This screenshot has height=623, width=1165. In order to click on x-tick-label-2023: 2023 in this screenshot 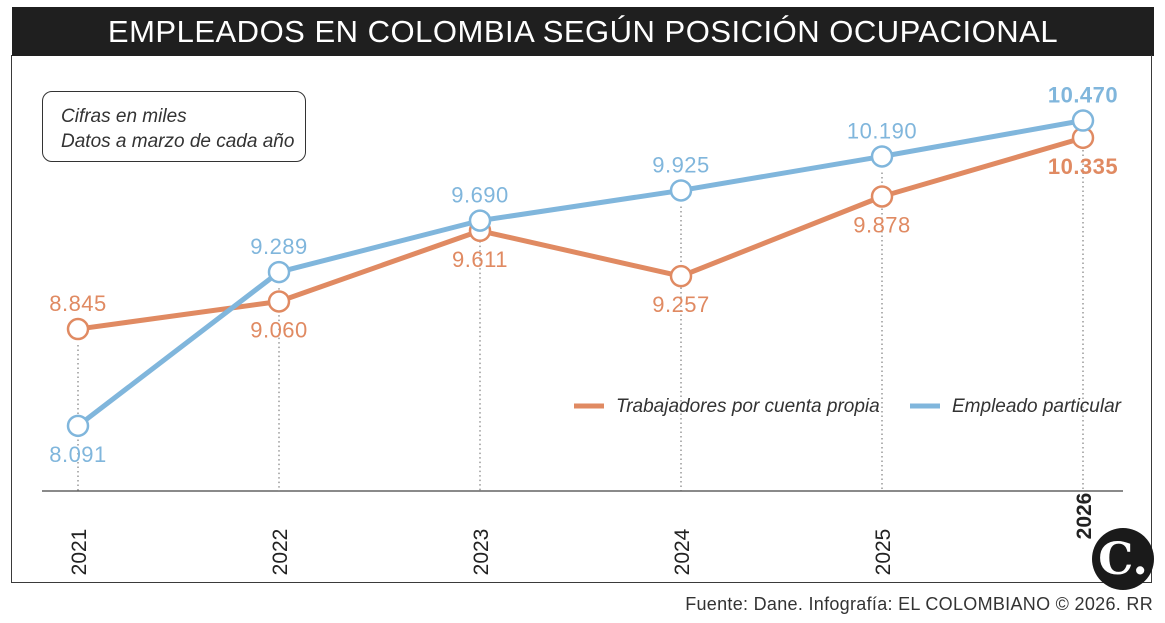, I will do `click(481, 552)`.